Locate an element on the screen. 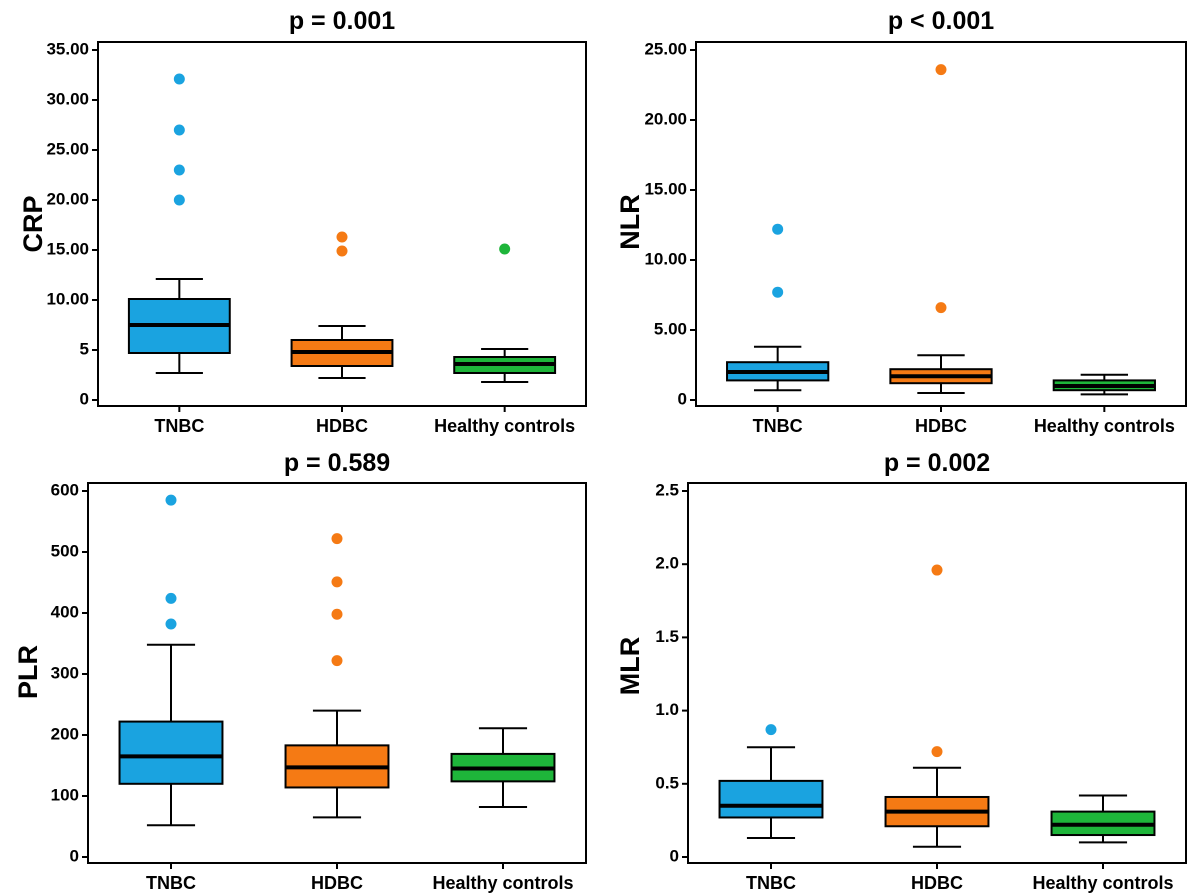 The height and width of the screenshot is (896, 1200). y-tick-label: 5.00 is located at coordinates (670, 328).